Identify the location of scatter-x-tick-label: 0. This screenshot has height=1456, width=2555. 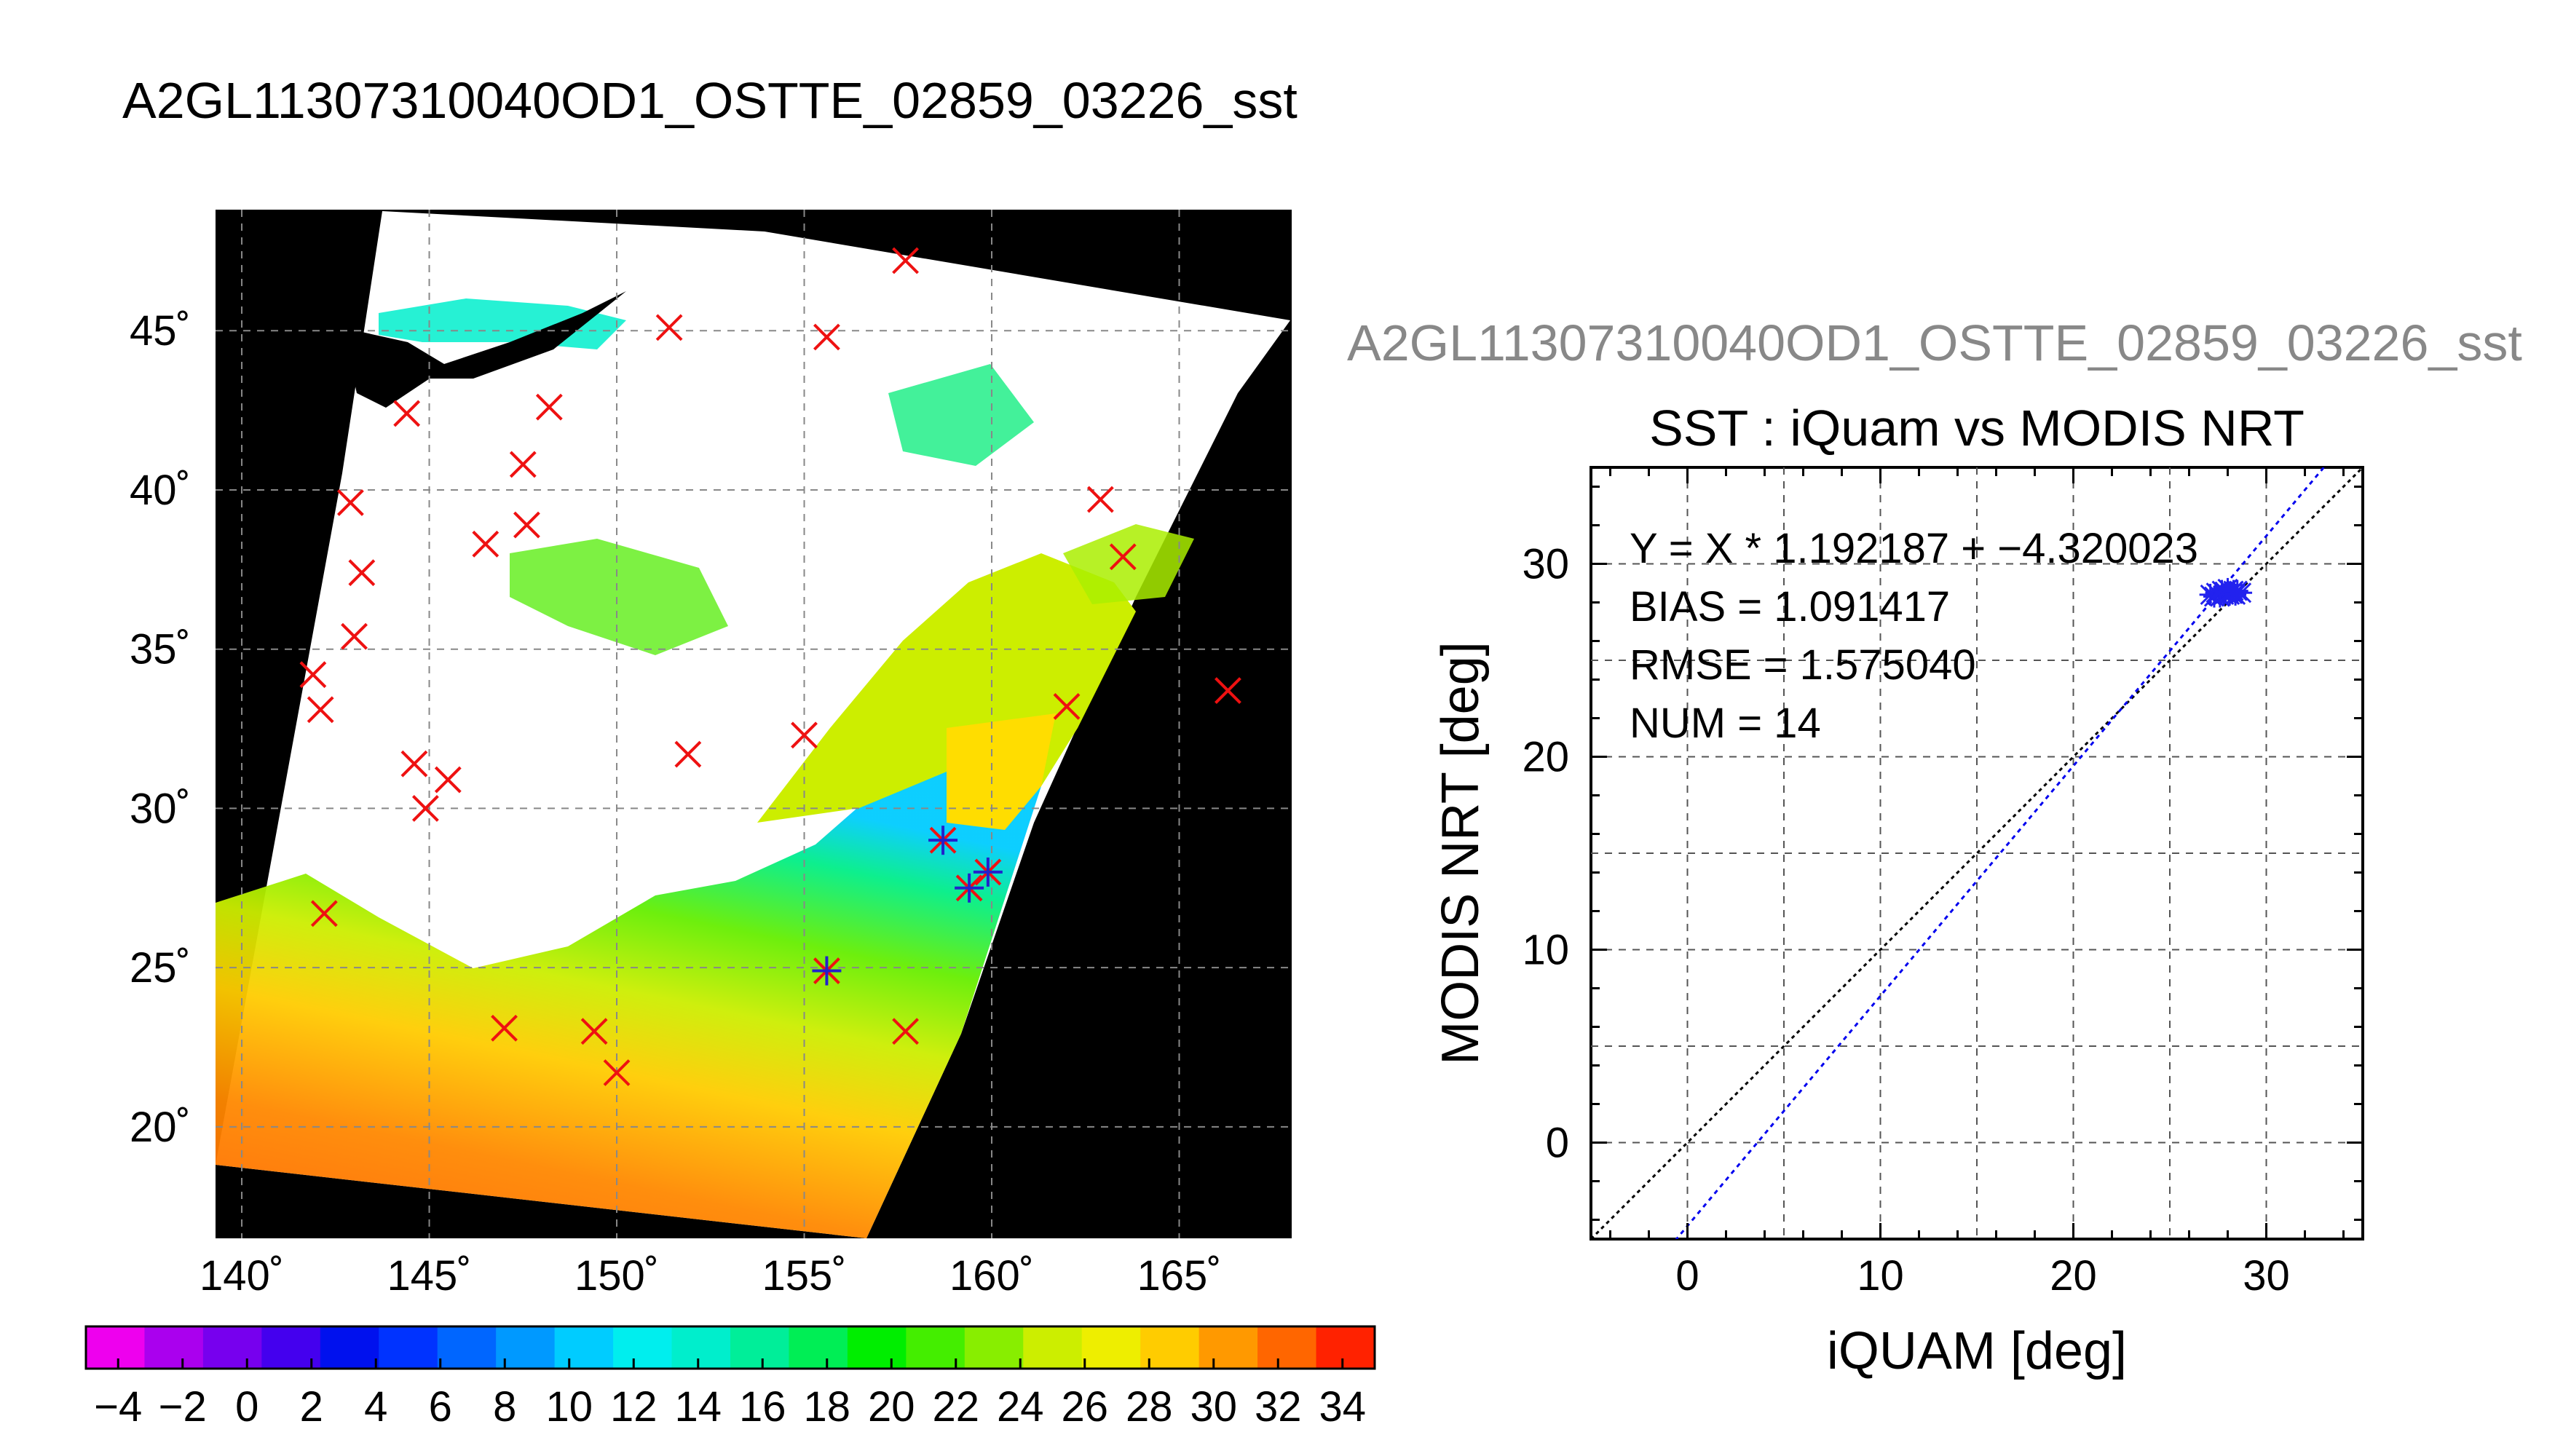
(1687, 1275).